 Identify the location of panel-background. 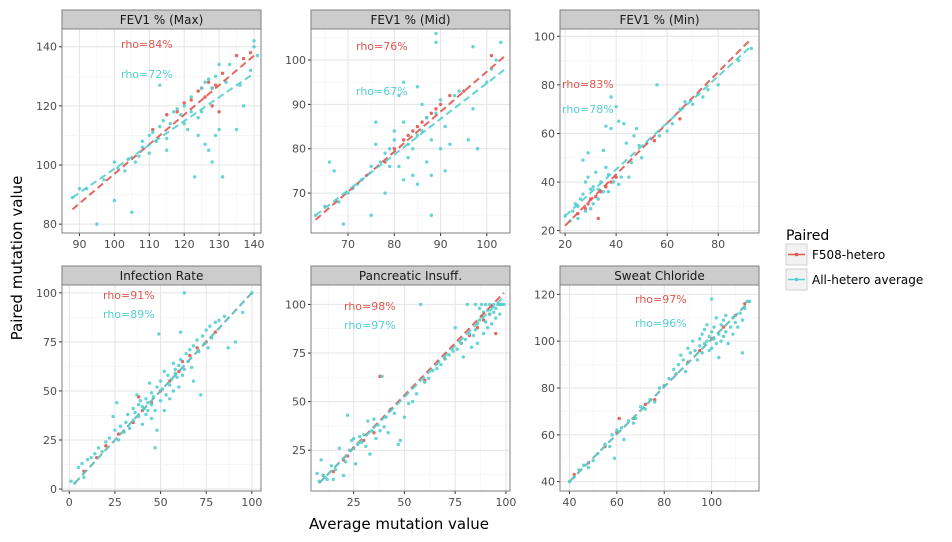
(410, 131).